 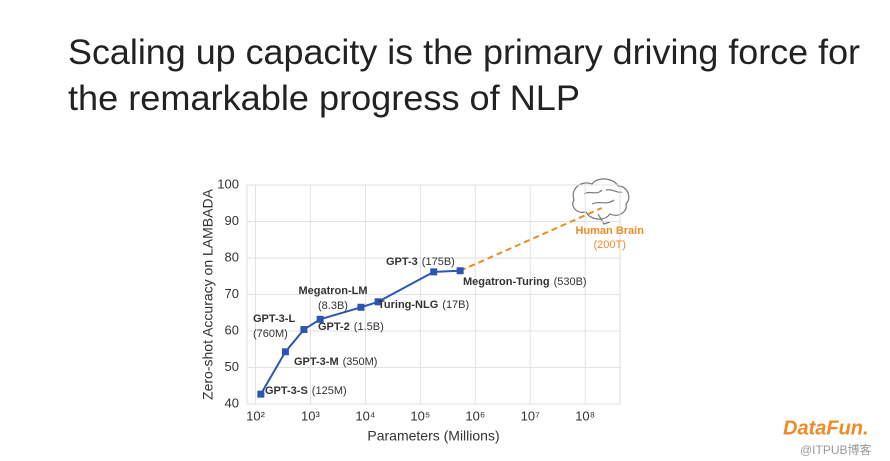 I want to click on point-name: GPT-3-M, so click(x=316, y=362).